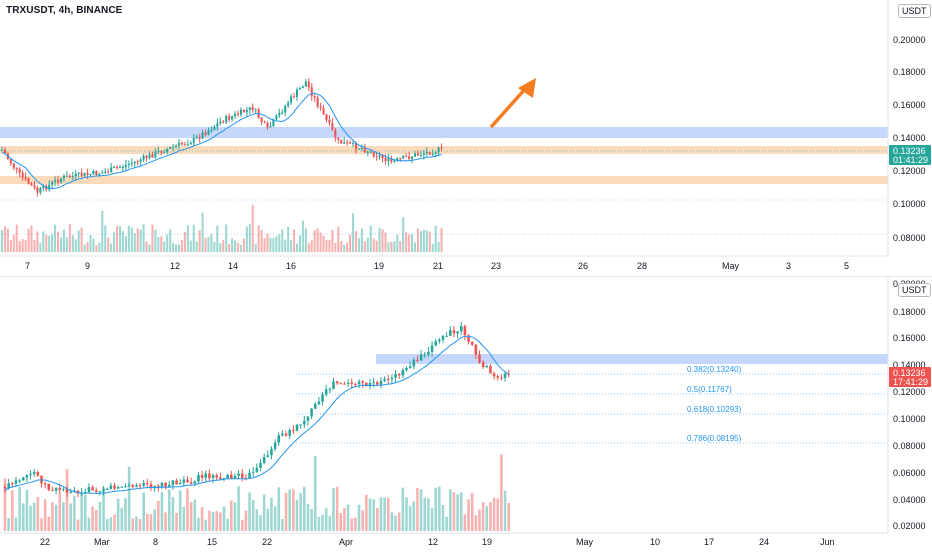 Image resolution: width=932 pixels, height=556 pixels. Describe the element at coordinates (346, 542) in the screenshot. I see `time-tick: Apr` at that location.